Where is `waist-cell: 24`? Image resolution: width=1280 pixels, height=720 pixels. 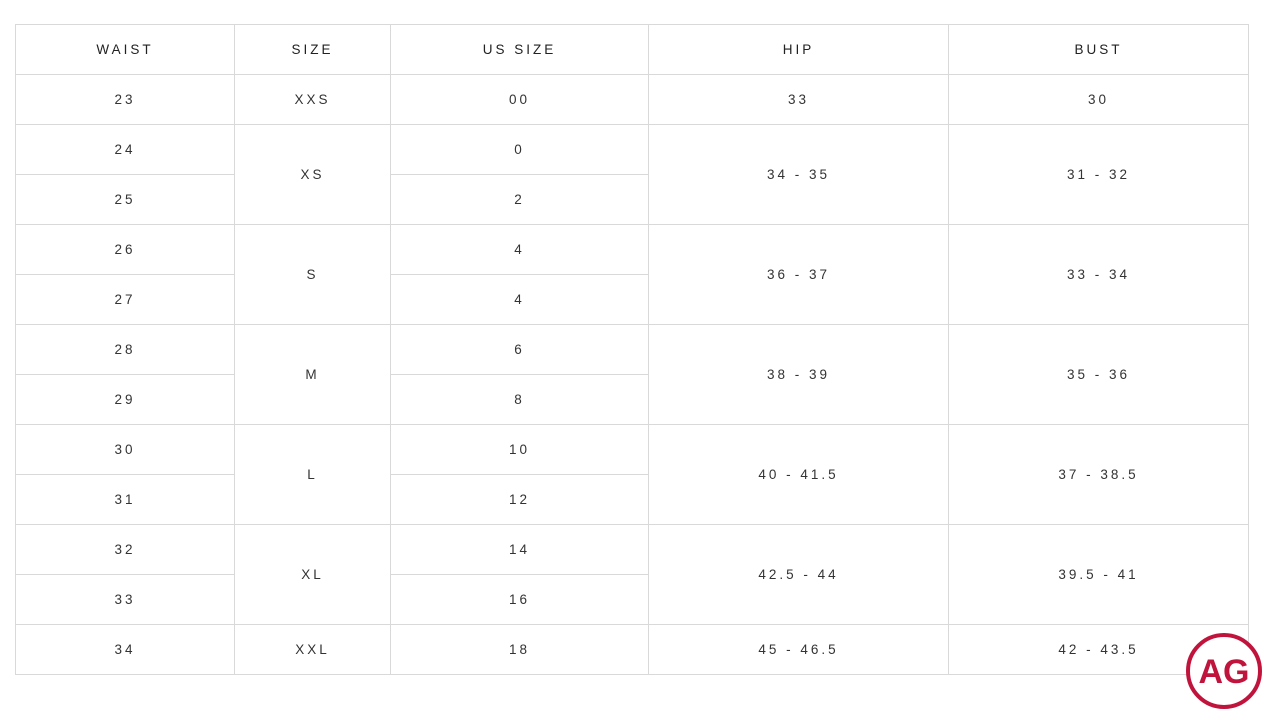 waist-cell: 24 is located at coordinates (125, 149).